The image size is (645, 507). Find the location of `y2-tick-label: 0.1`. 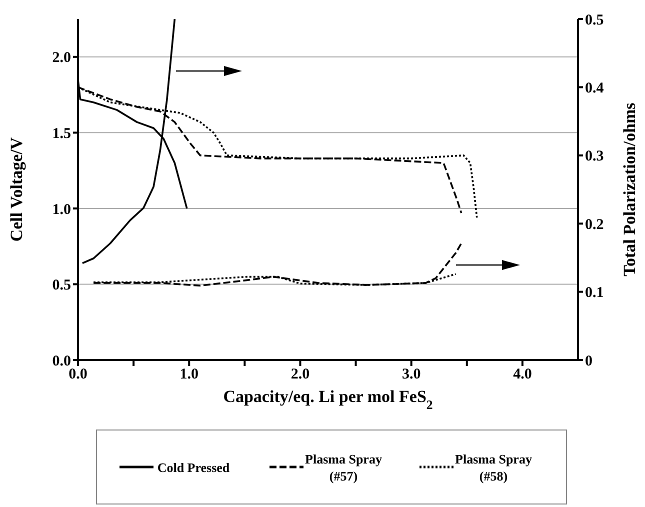

y2-tick-label: 0.1 is located at coordinates (594, 293).